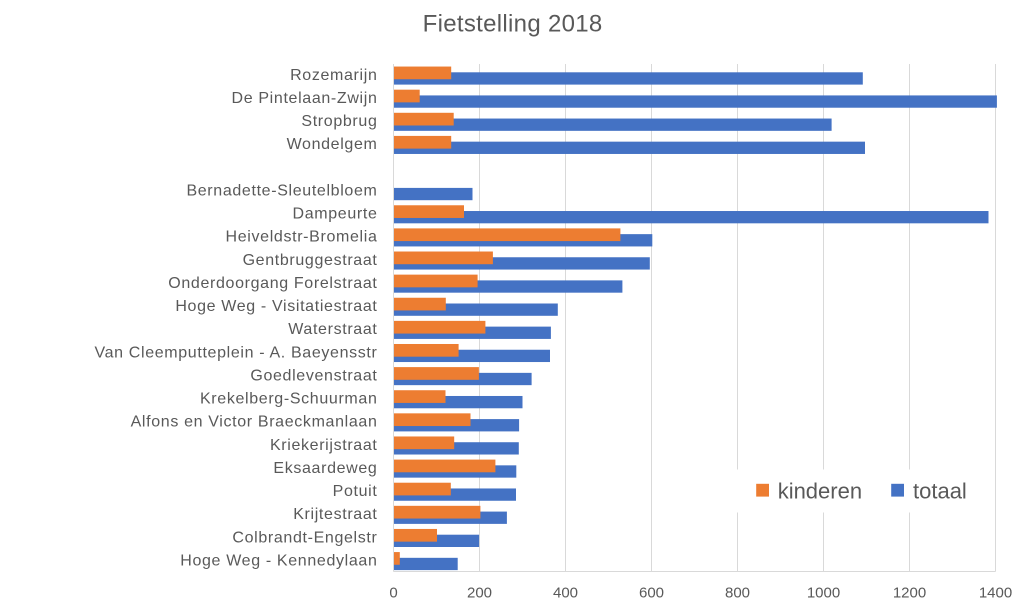 The width and height of the screenshot is (1026, 616). What do you see at coordinates (235, 352) in the screenshot?
I see `svg-text:Van Cleemputteplein - A. Baeye: Van Cleemputteplein - A. Baeyensstr` at bounding box center [235, 352].